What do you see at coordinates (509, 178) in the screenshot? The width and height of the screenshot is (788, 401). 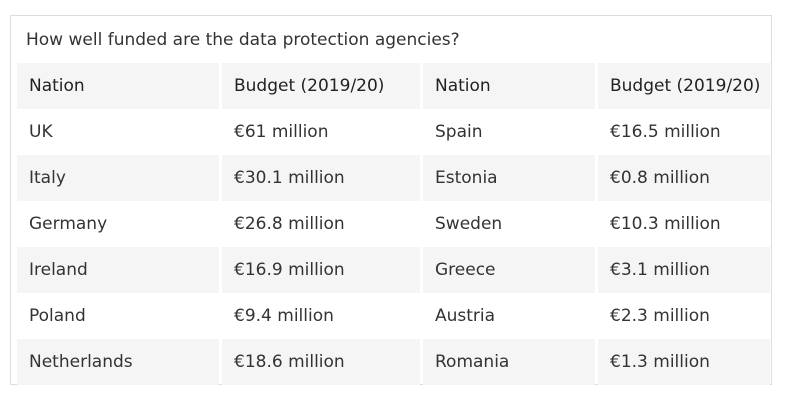 I see `nation-cell: Estonia` at bounding box center [509, 178].